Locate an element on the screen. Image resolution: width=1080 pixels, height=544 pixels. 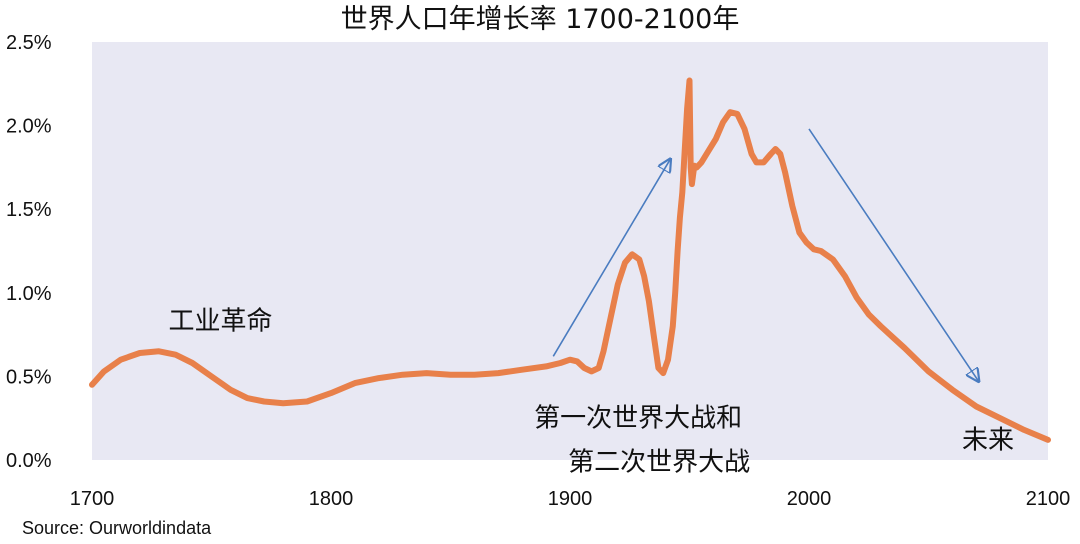
x-axis-tick-labels: 1700 1800 1900 2000 2100 is located at coordinates (570, 499).